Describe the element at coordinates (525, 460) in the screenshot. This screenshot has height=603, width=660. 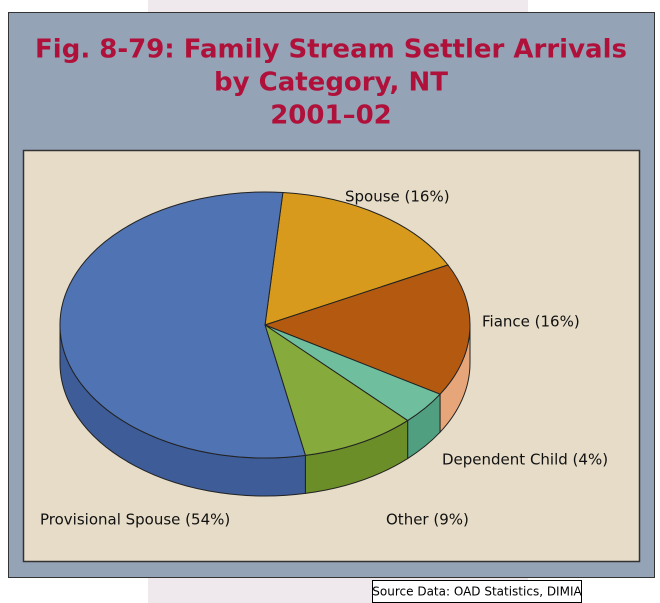
I see `slice-label: Dependent Child (4%)` at that location.